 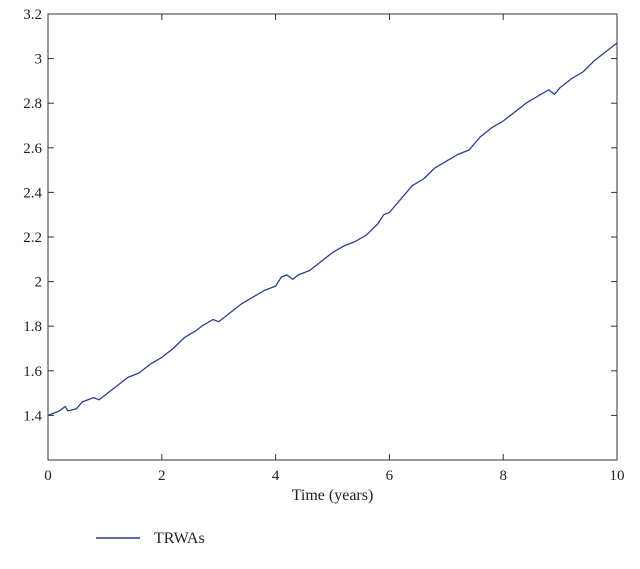 What do you see at coordinates (48, 476) in the screenshot?
I see `x-tick-label: 0` at bounding box center [48, 476].